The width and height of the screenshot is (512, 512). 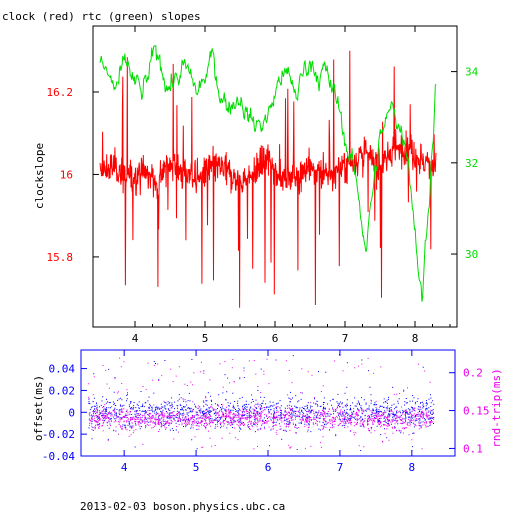 What do you see at coordinates (38, 408) in the screenshot?
I see `offset-axis-label: offset(ms)` at bounding box center [38, 408].